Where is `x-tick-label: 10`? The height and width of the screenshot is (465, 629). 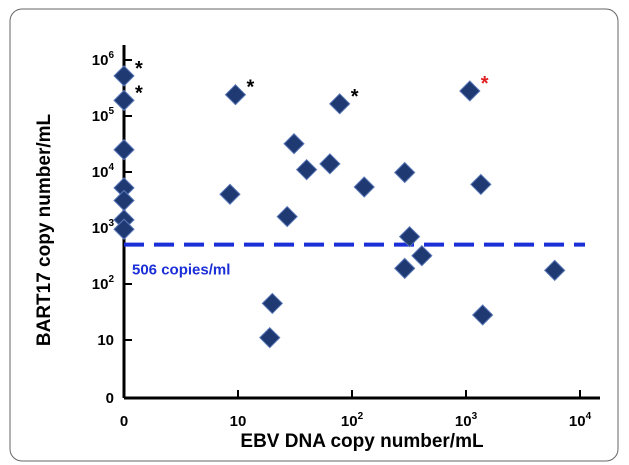 x-tick-label: 10 is located at coordinates (238, 421).